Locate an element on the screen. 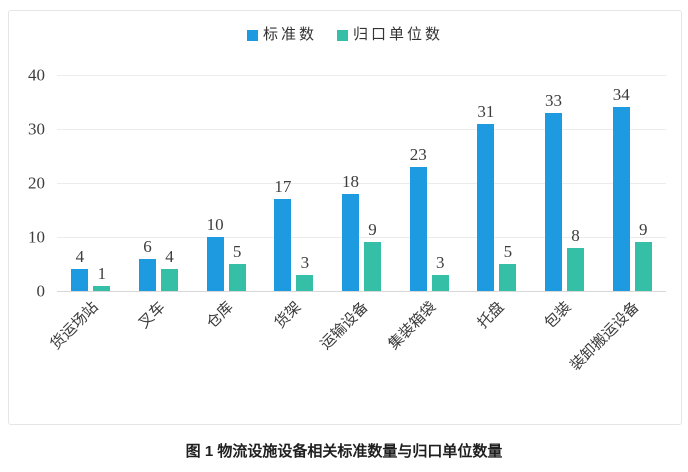  bar-value-label: 1 is located at coordinates (102, 273).